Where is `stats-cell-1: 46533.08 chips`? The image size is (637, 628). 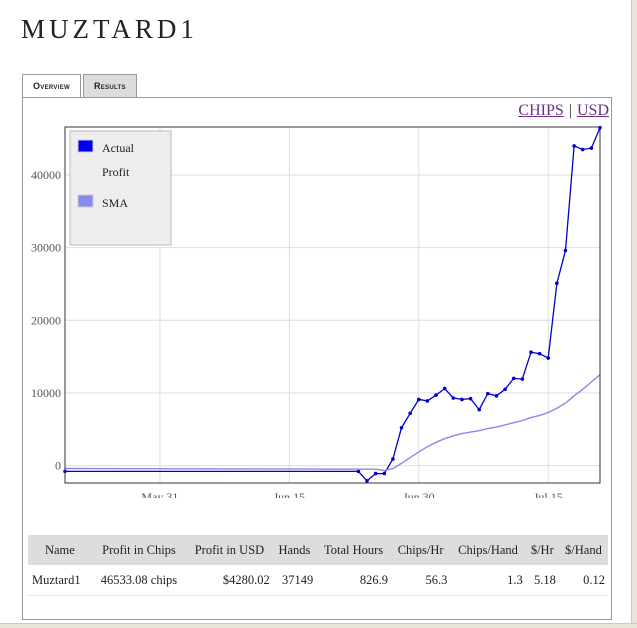
stats-cell-1: 46533.08 chips is located at coordinates (139, 580).